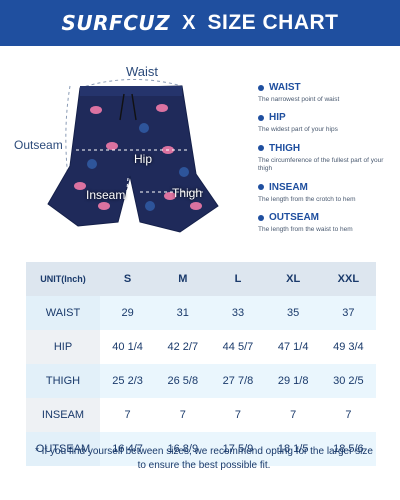  I want to click on table-cell: 26 5/8, so click(183, 381).